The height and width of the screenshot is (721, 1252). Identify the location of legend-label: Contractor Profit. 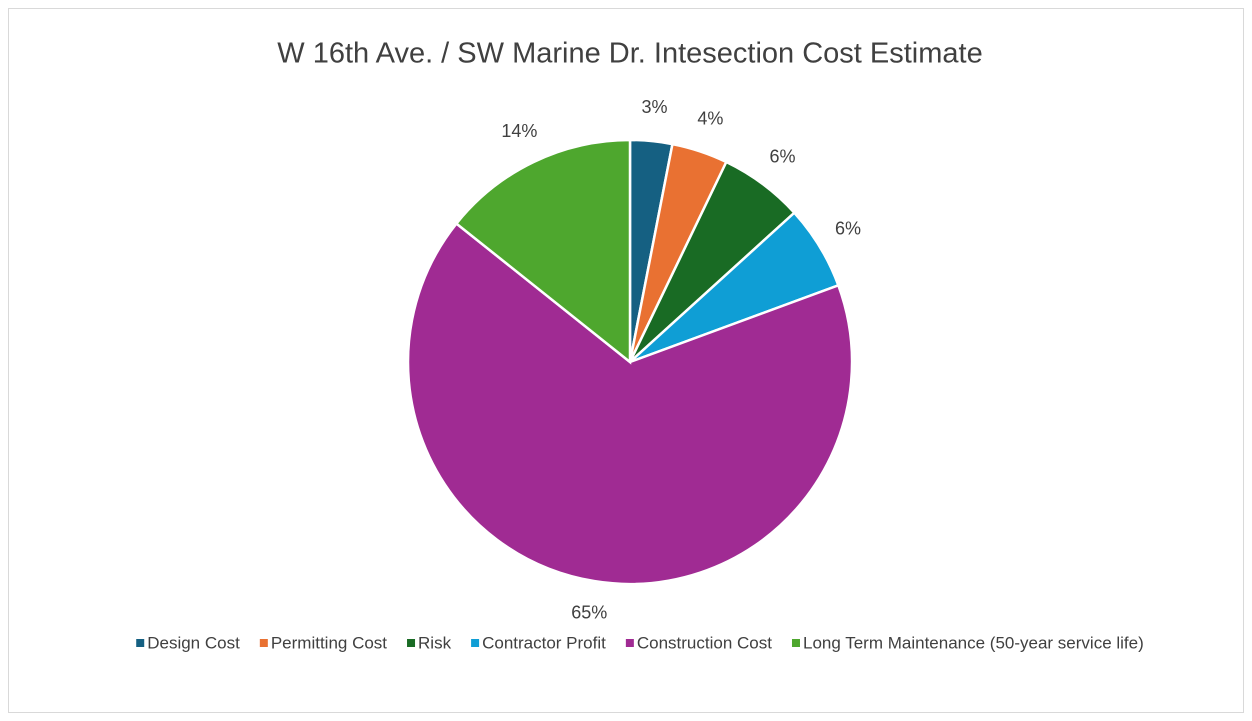
(544, 642).